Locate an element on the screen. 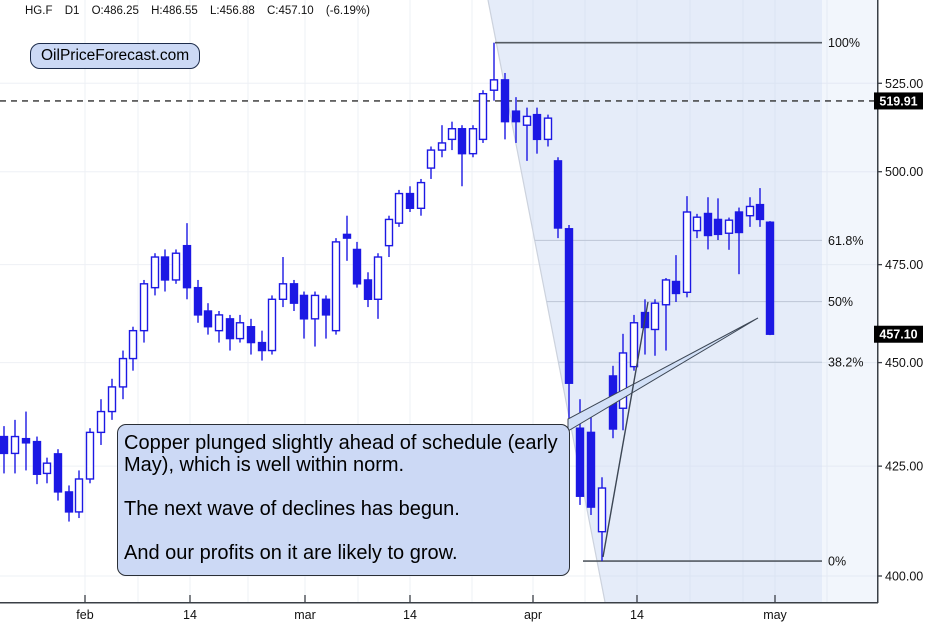 Image resolution: width=945 pixels, height=629 pixels. trendline is located at coordinates (625, 429).